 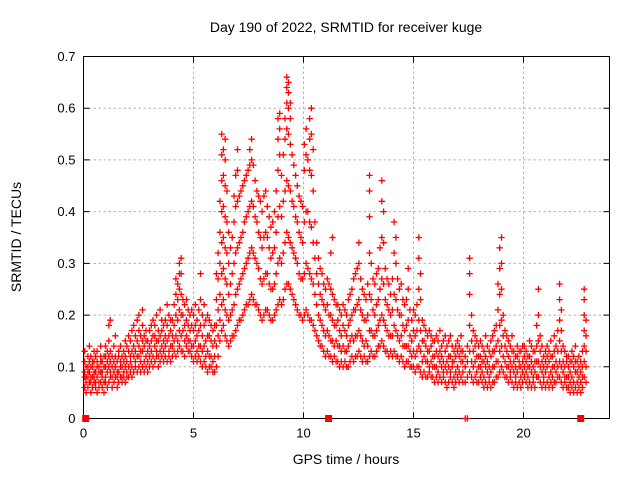 What do you see at coordinates (66, 108) in the screenshot?
I see `y-tick-label: 0.6` at bounding box center [66, 108].